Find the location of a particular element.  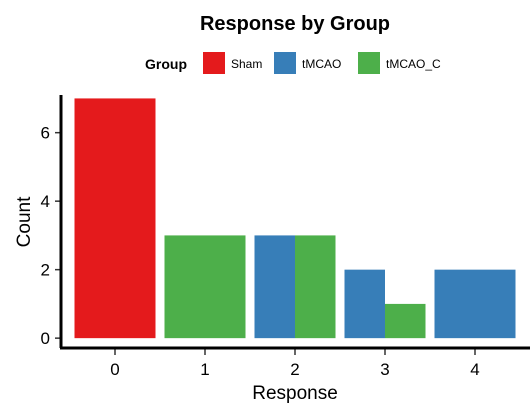

chart-title: Response by Group is located at coordinates (295, 24).